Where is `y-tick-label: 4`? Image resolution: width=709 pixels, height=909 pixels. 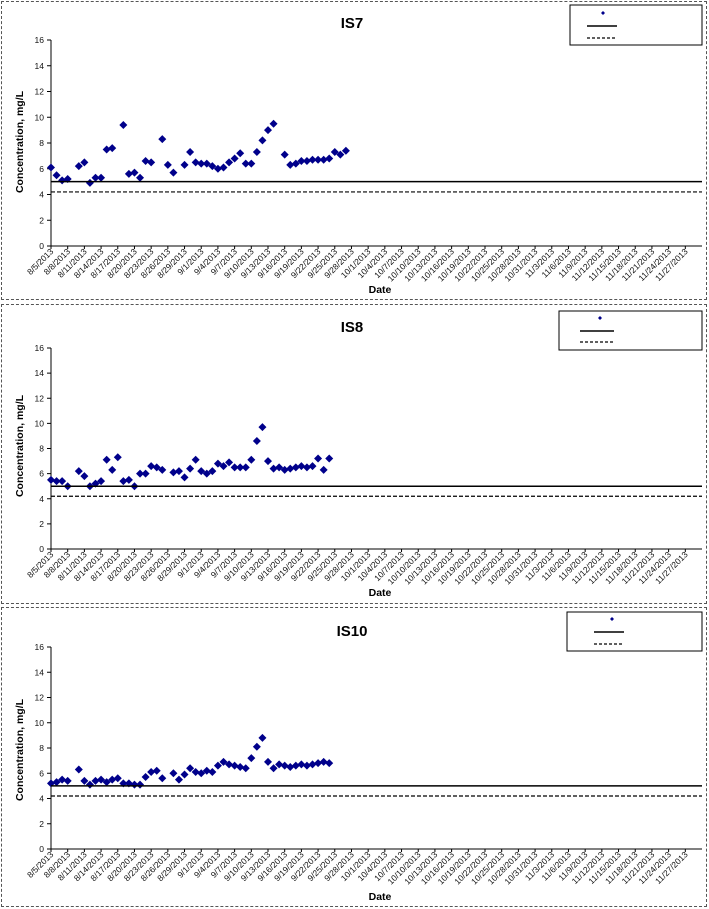
y-tick-label: 4 is located at coordinates (41, 195).